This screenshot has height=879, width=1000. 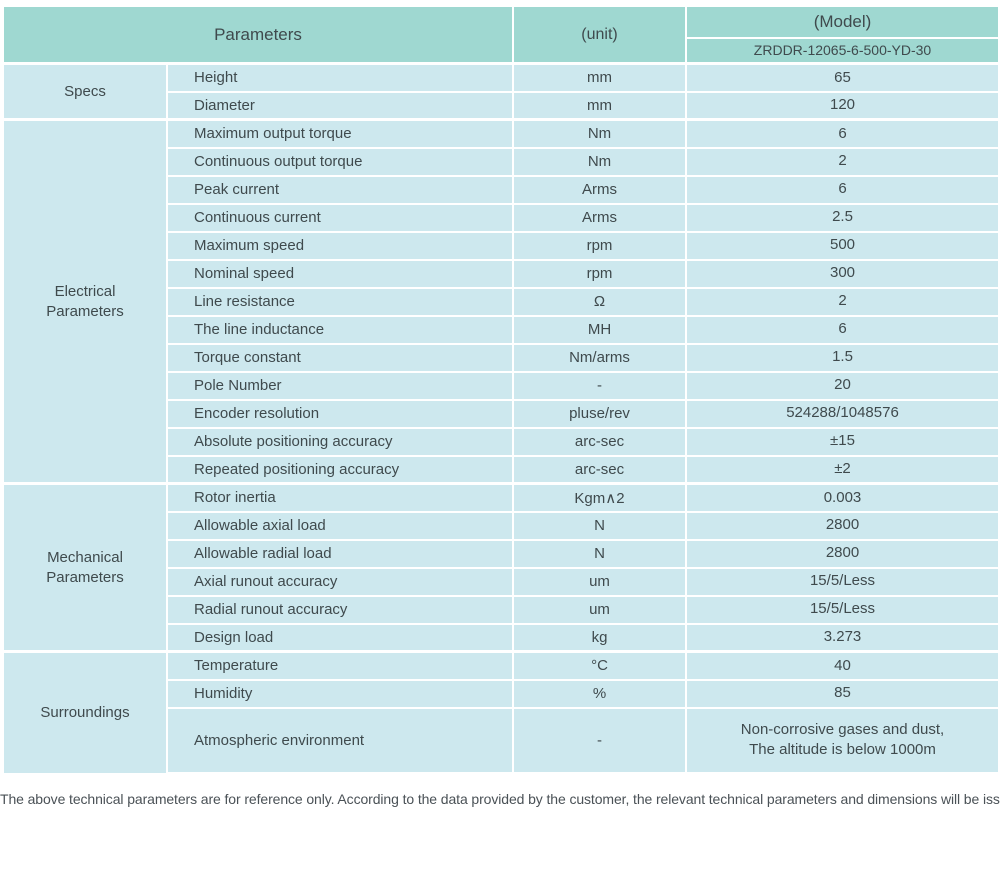 I want to click on table-row: Diameter mm 120, so click(x=501, y=105).